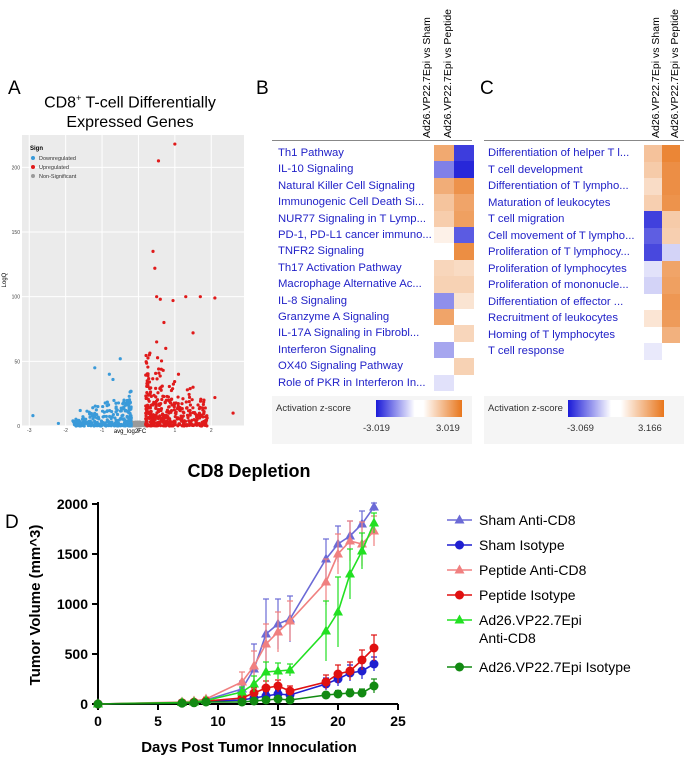  I want to click on volcano-legend-label: Downregulated, so click(57, 159).